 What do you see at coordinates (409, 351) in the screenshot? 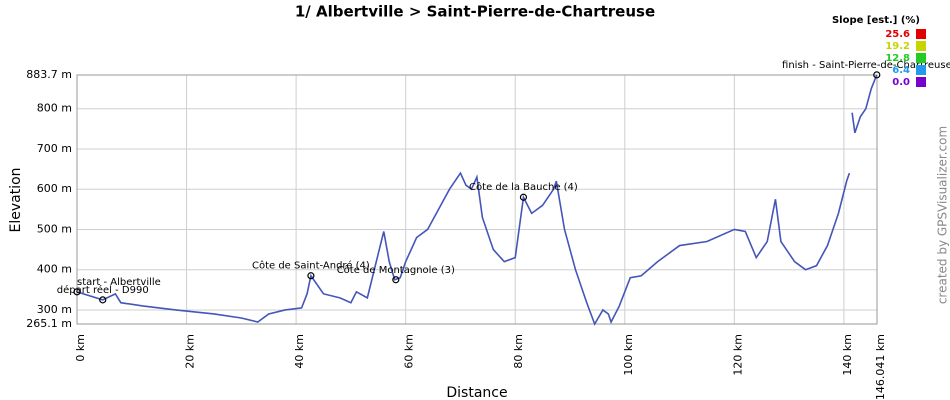
I see `x-tick-label: 60 km` at bounding box center [409, 351].